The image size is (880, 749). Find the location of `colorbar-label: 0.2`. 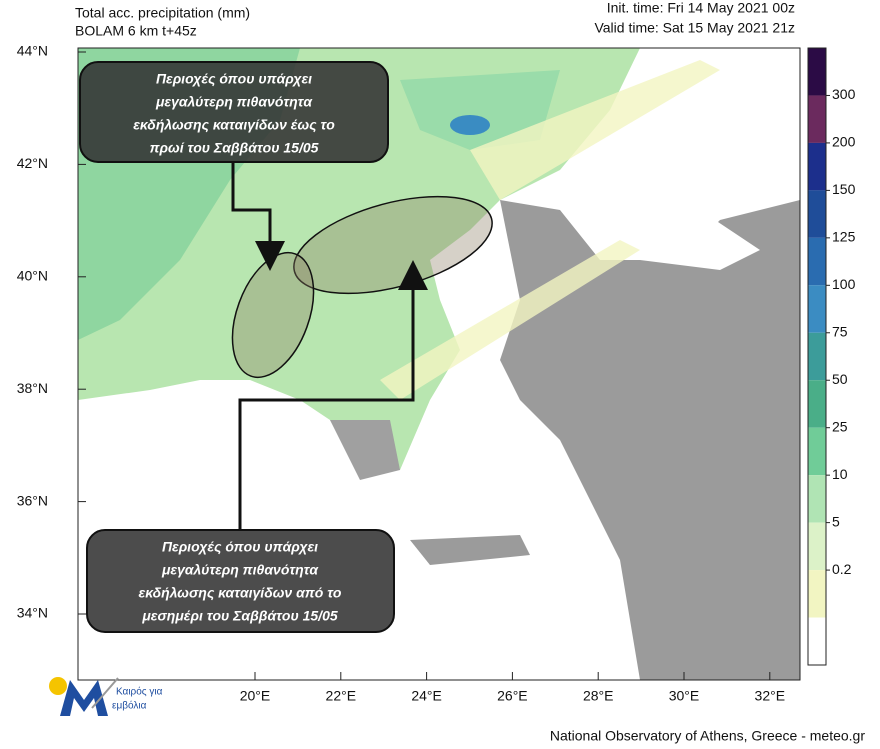

colorbar-label: 0.2 is located at coordinates (842, 569).